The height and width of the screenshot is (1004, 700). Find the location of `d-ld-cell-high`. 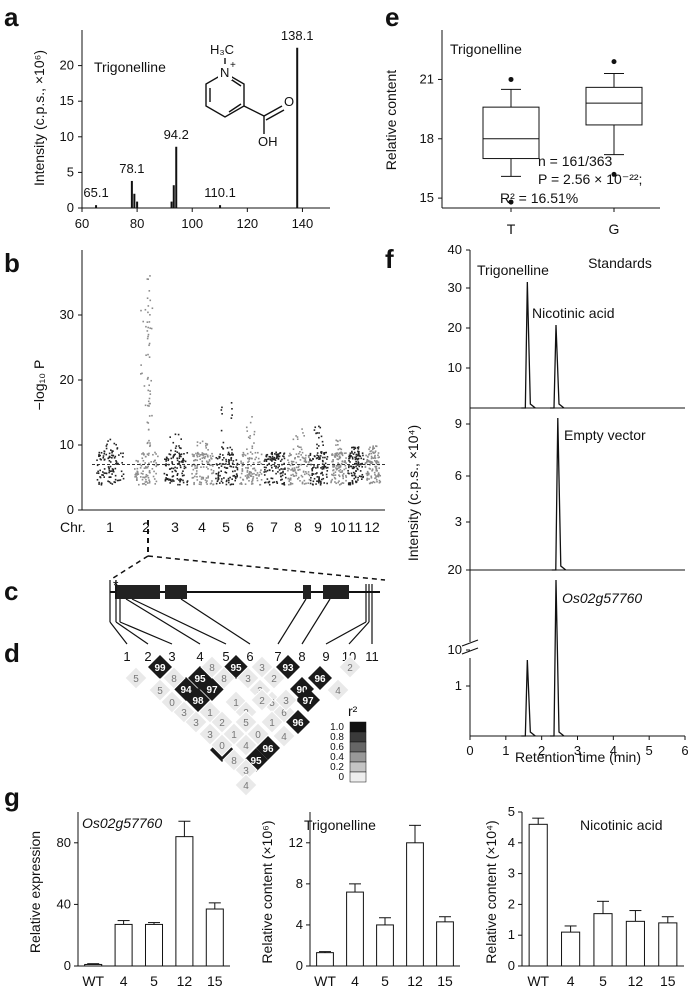

d-ld-cell-high is located at coordinates (288, 667).